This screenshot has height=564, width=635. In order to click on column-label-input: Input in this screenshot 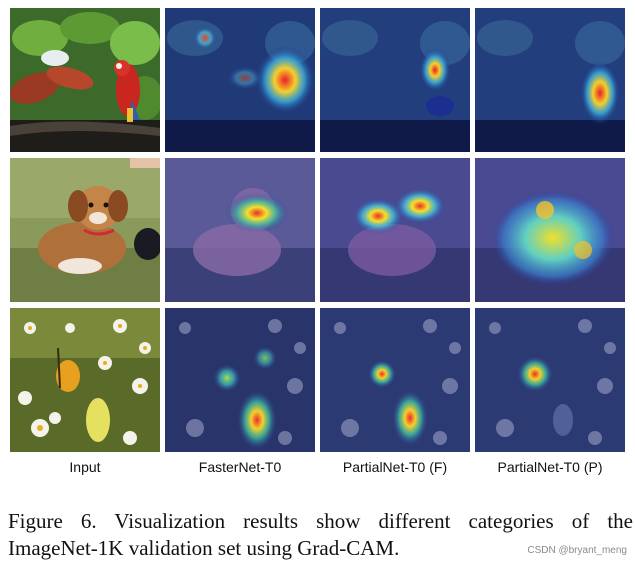, I will do `click(85, 467)`.